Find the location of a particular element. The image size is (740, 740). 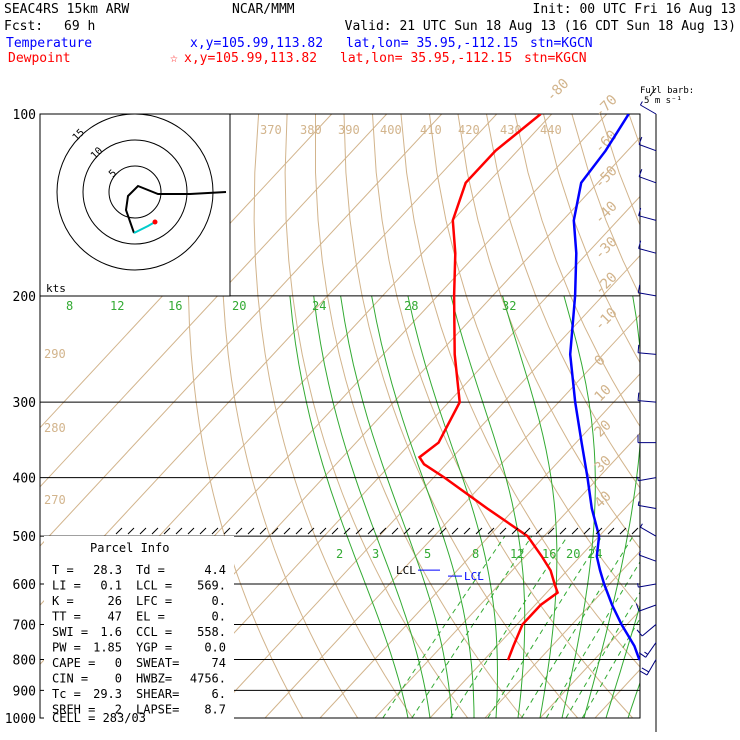

barb-key-icon is located at coordinates (653, 92).